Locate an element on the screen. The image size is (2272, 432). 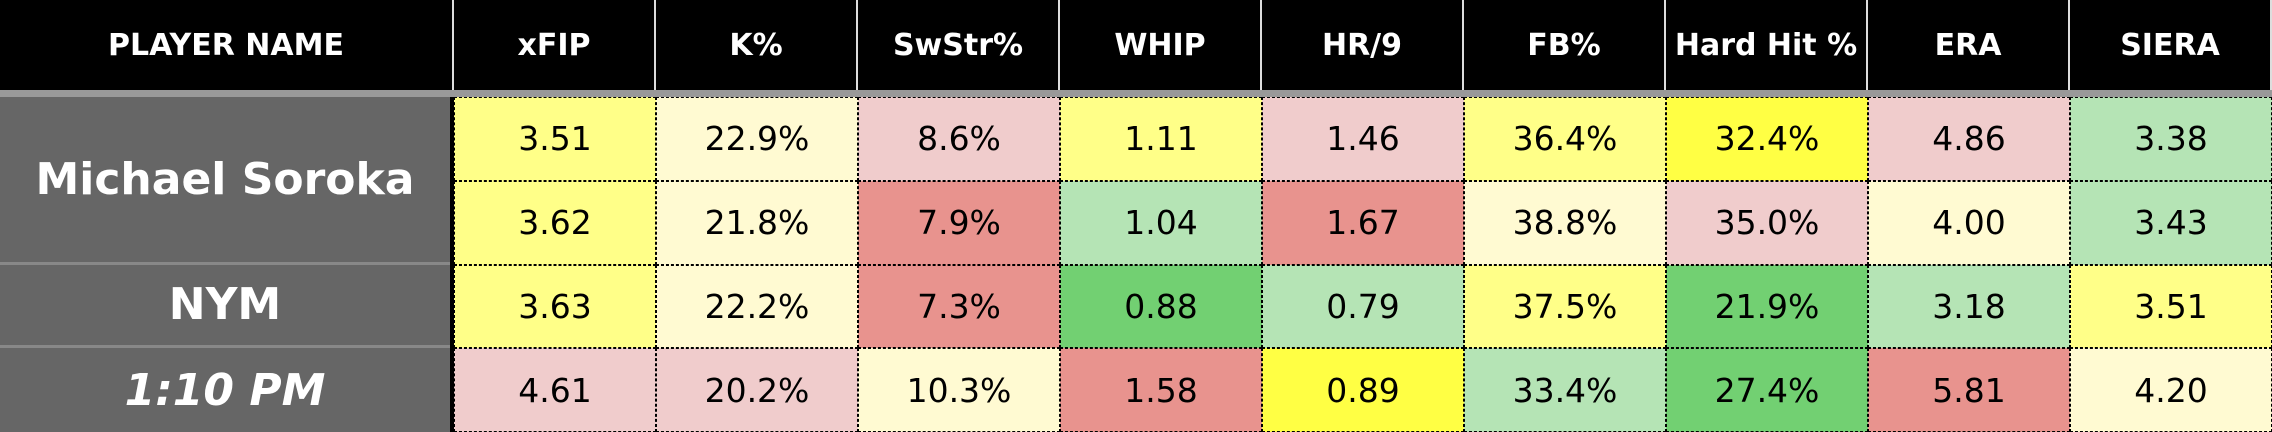
stat-cell: 38.8% is located at coordinates (1565, 222).